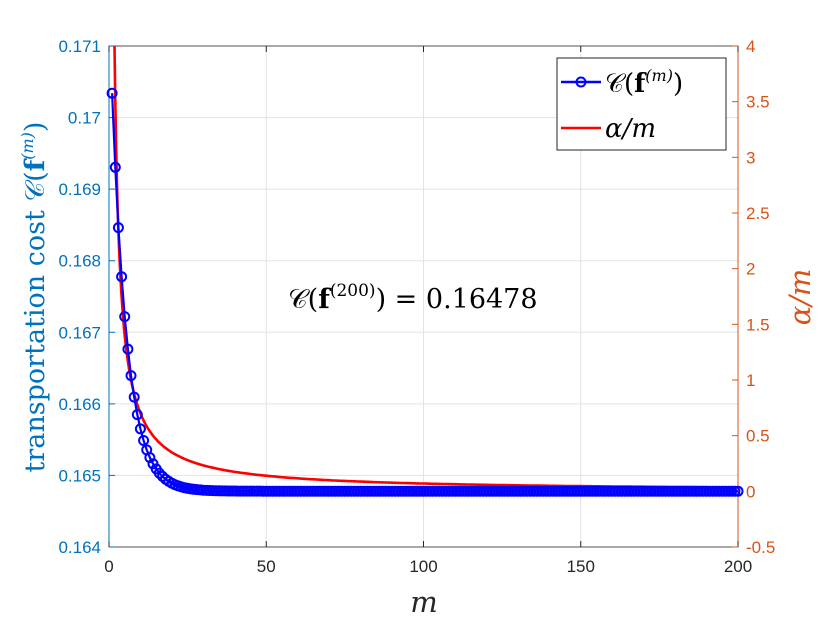 The image size is (830, 623). I want to click on x-tick-label: 0, so click(108, 566).